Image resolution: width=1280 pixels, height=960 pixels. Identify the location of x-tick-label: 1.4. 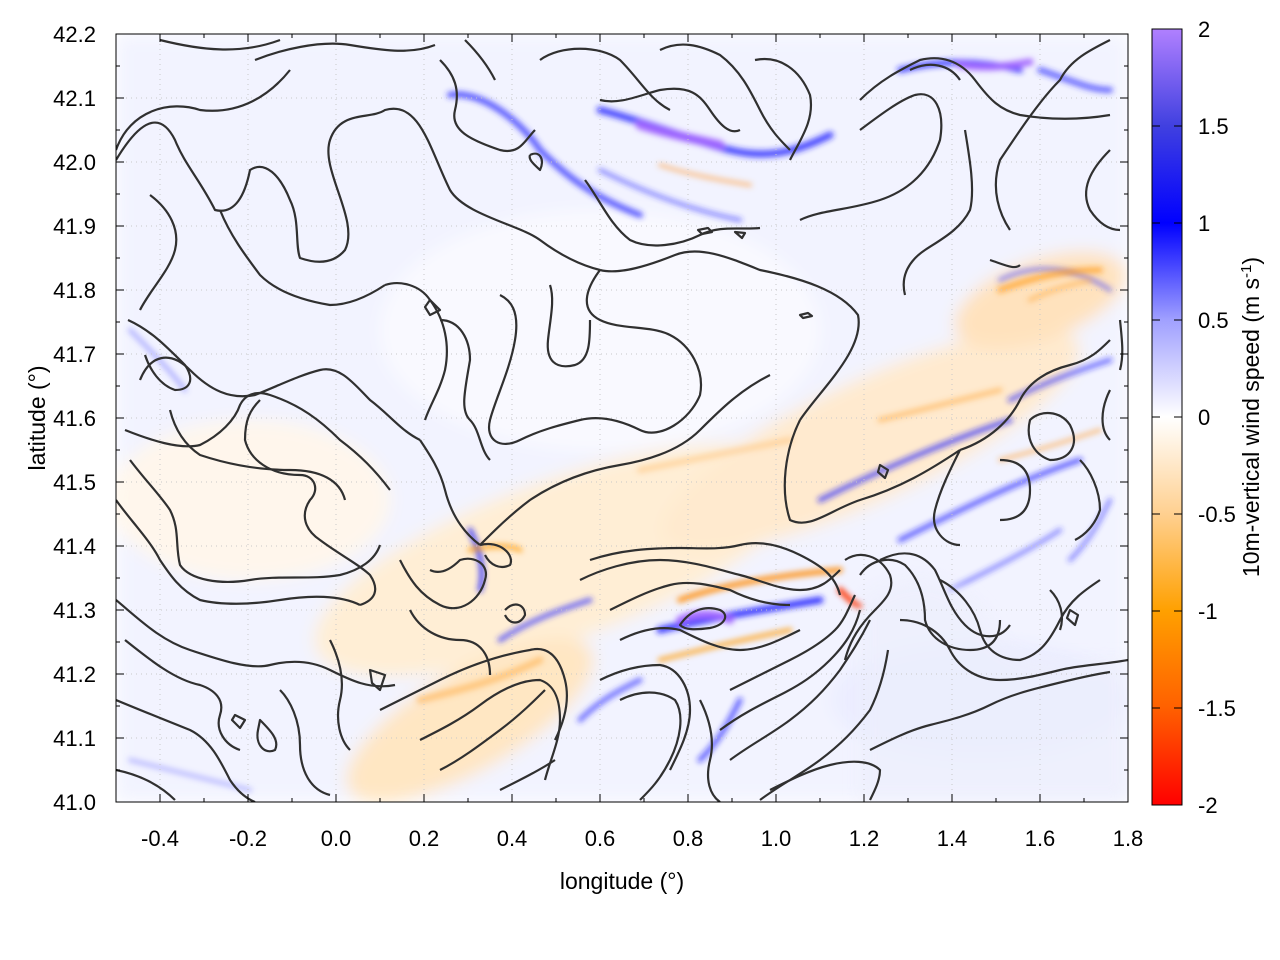
(952, 838).